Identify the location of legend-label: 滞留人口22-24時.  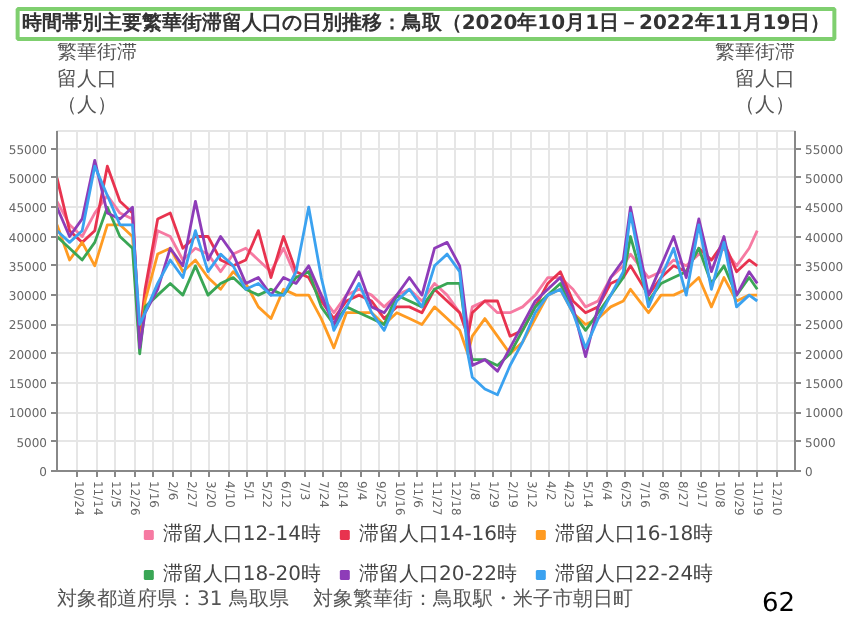
(634, 574).